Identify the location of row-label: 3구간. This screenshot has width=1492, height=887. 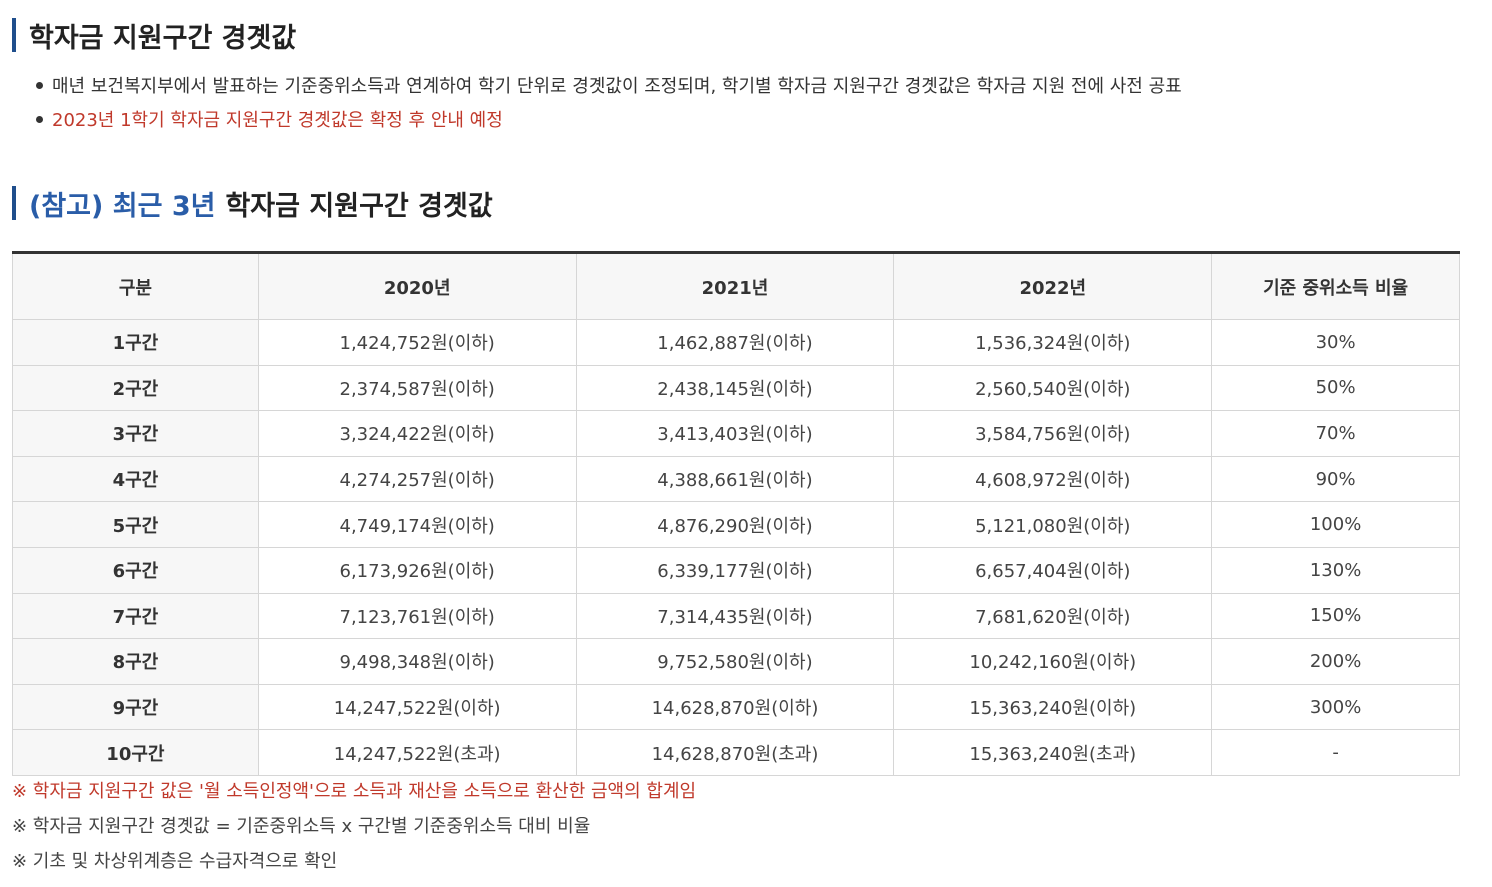
(135, 433).